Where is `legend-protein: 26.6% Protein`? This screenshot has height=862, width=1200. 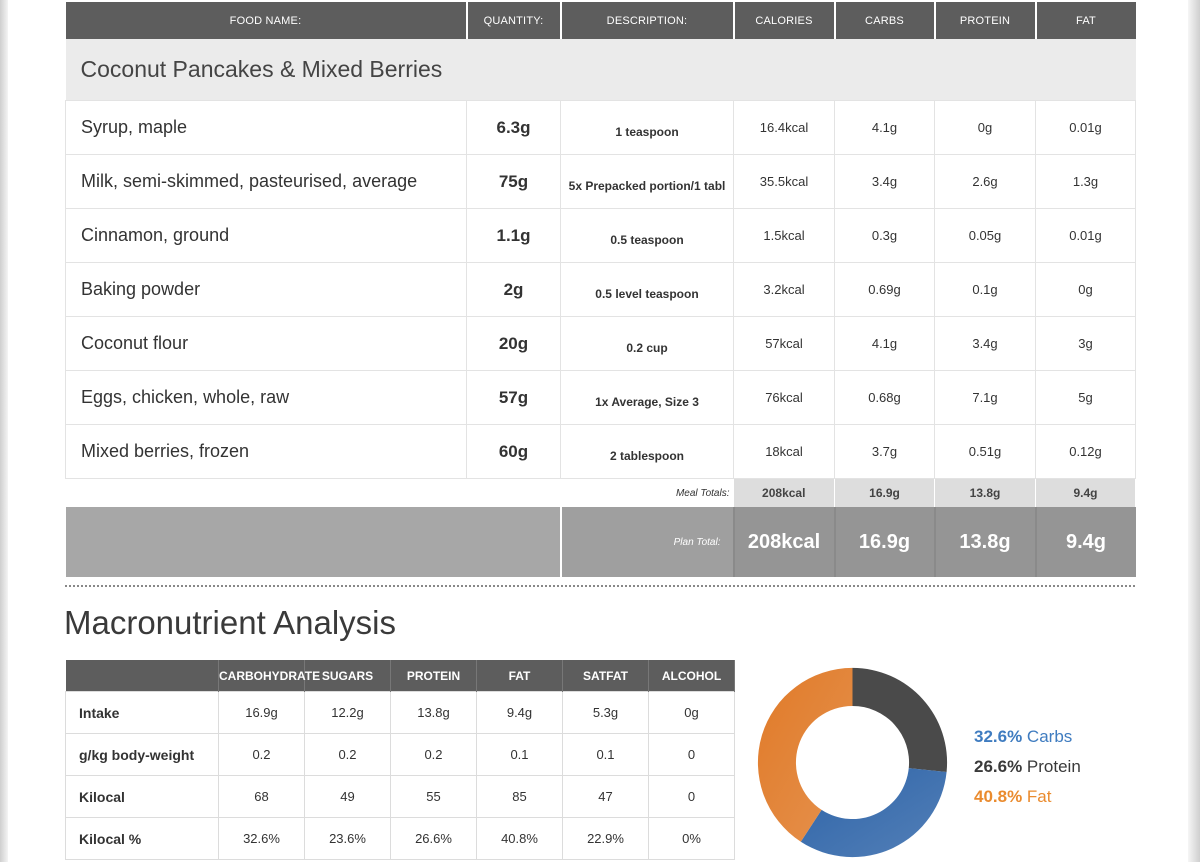
legend-protein: 26.6% Protein is located at coordinates (1027, 767).